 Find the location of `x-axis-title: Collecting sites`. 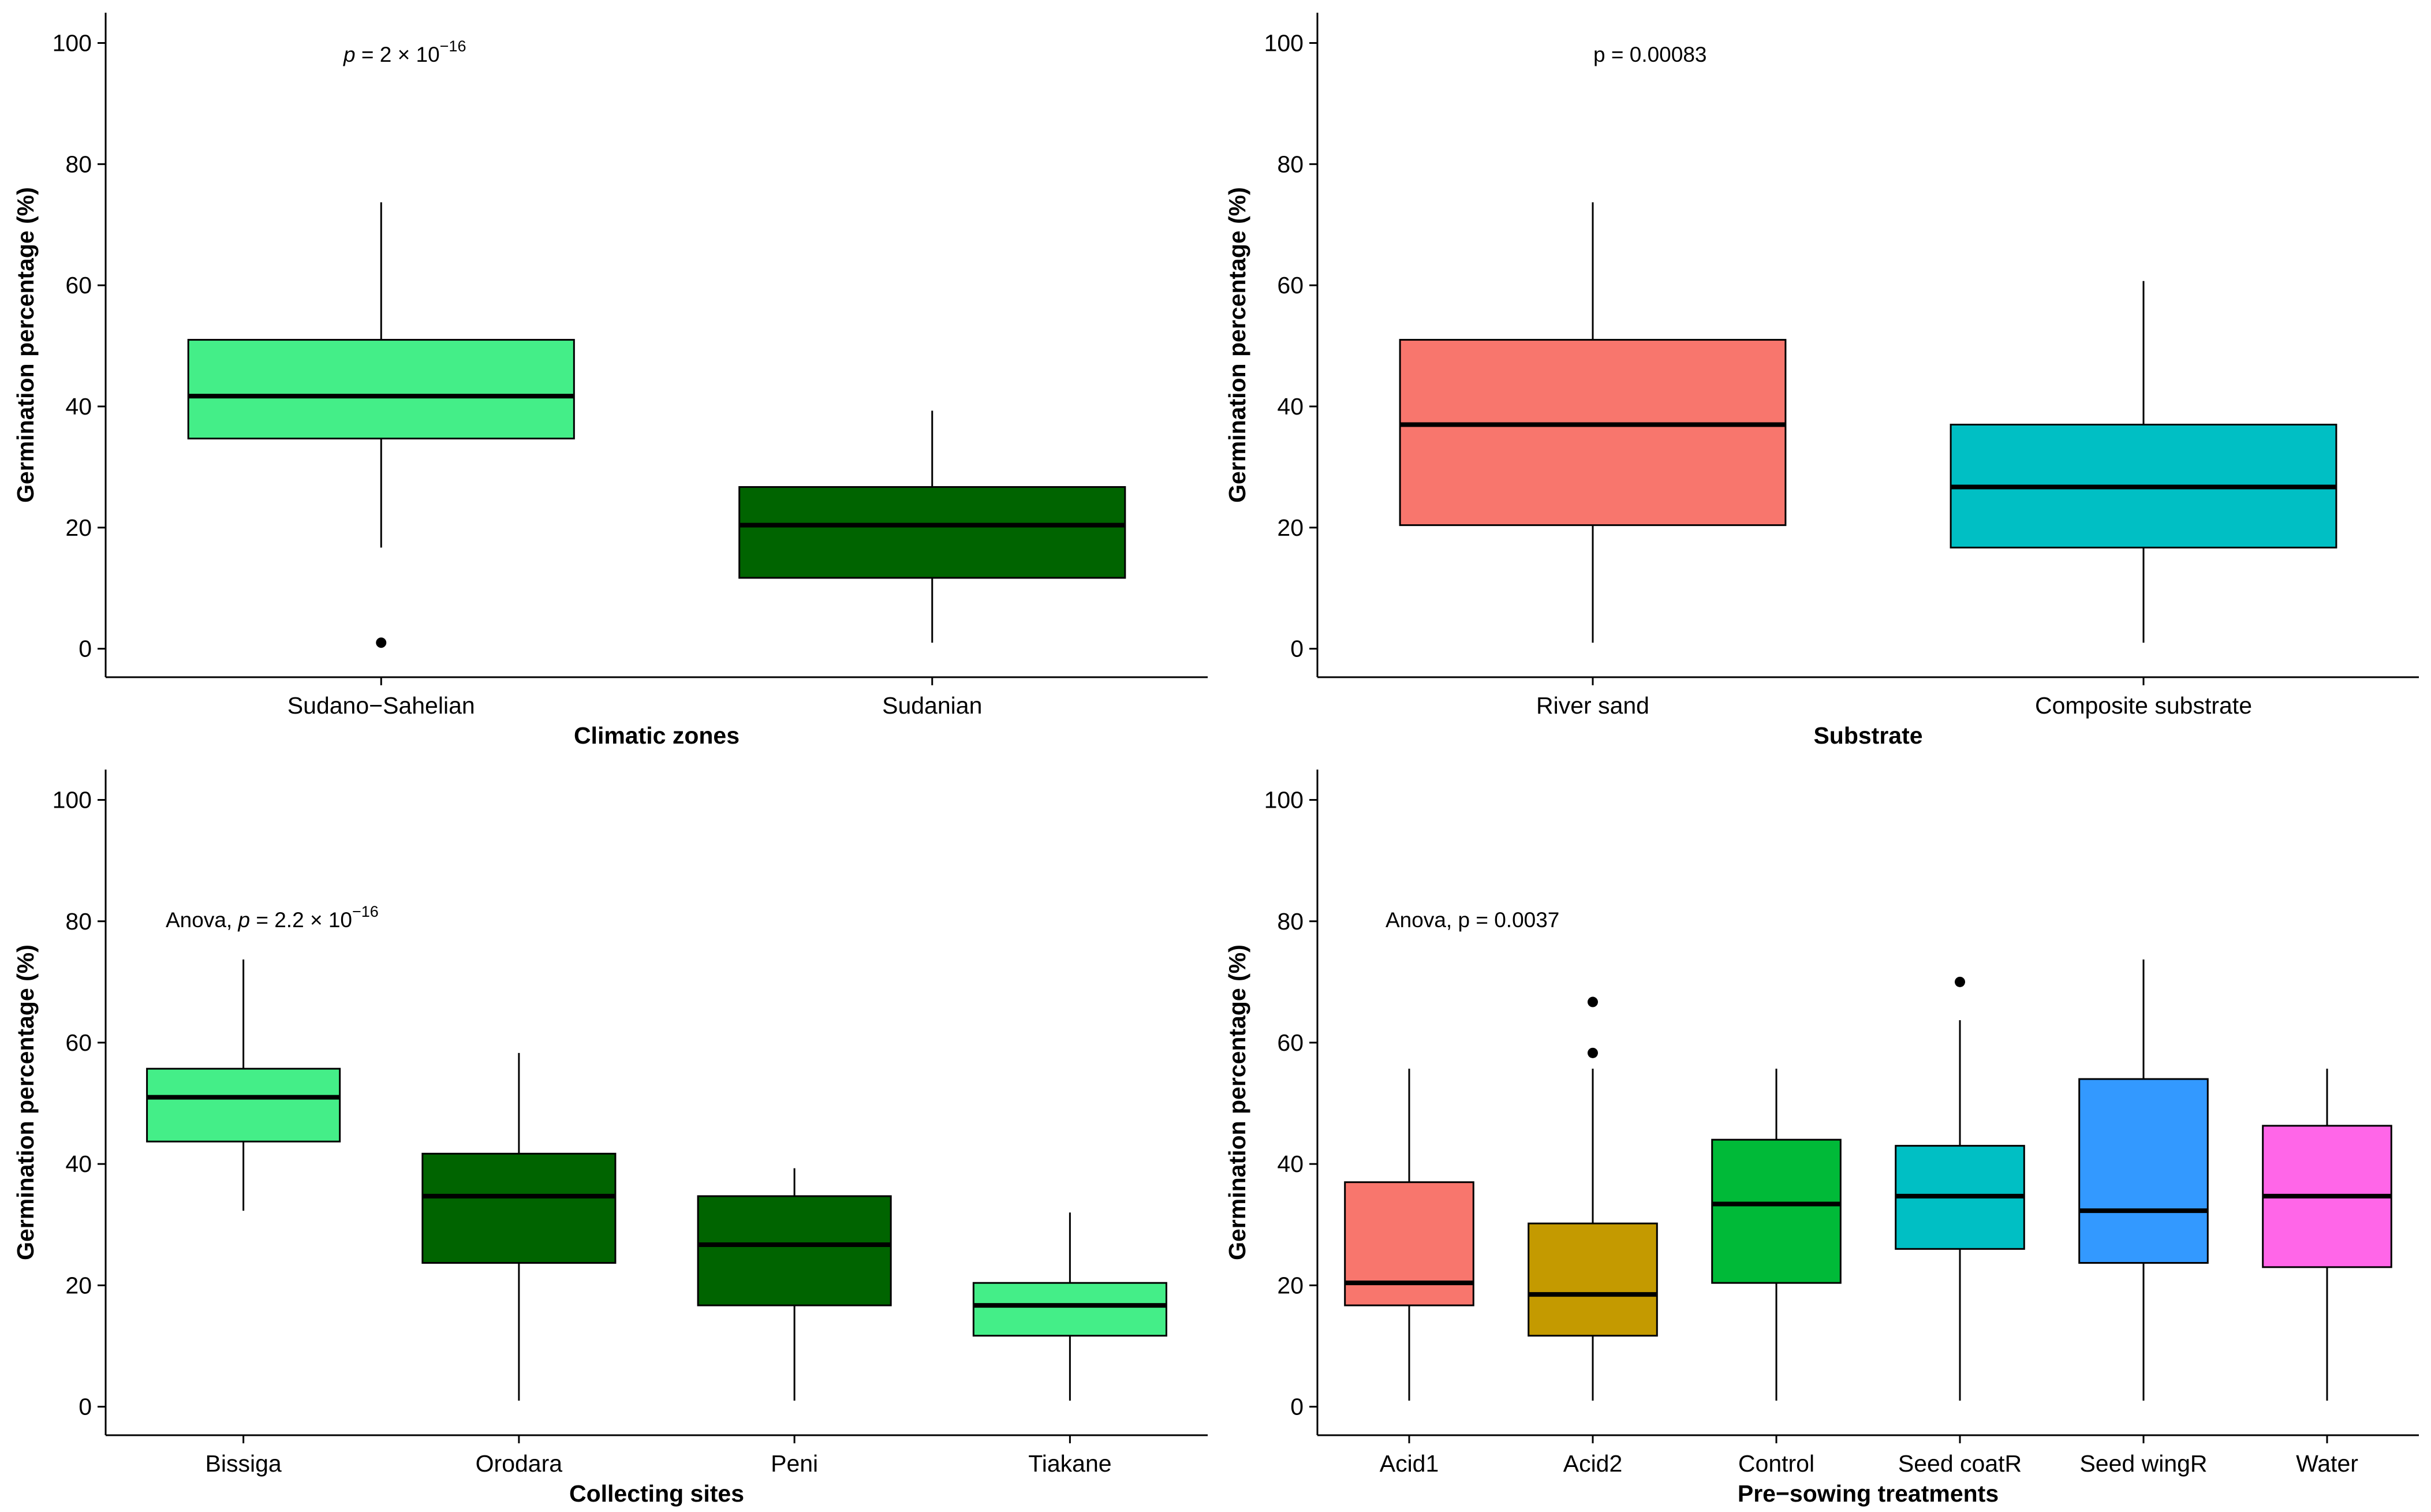

x-axis-title: Collecting sites is located at coordinates (656, 1493).